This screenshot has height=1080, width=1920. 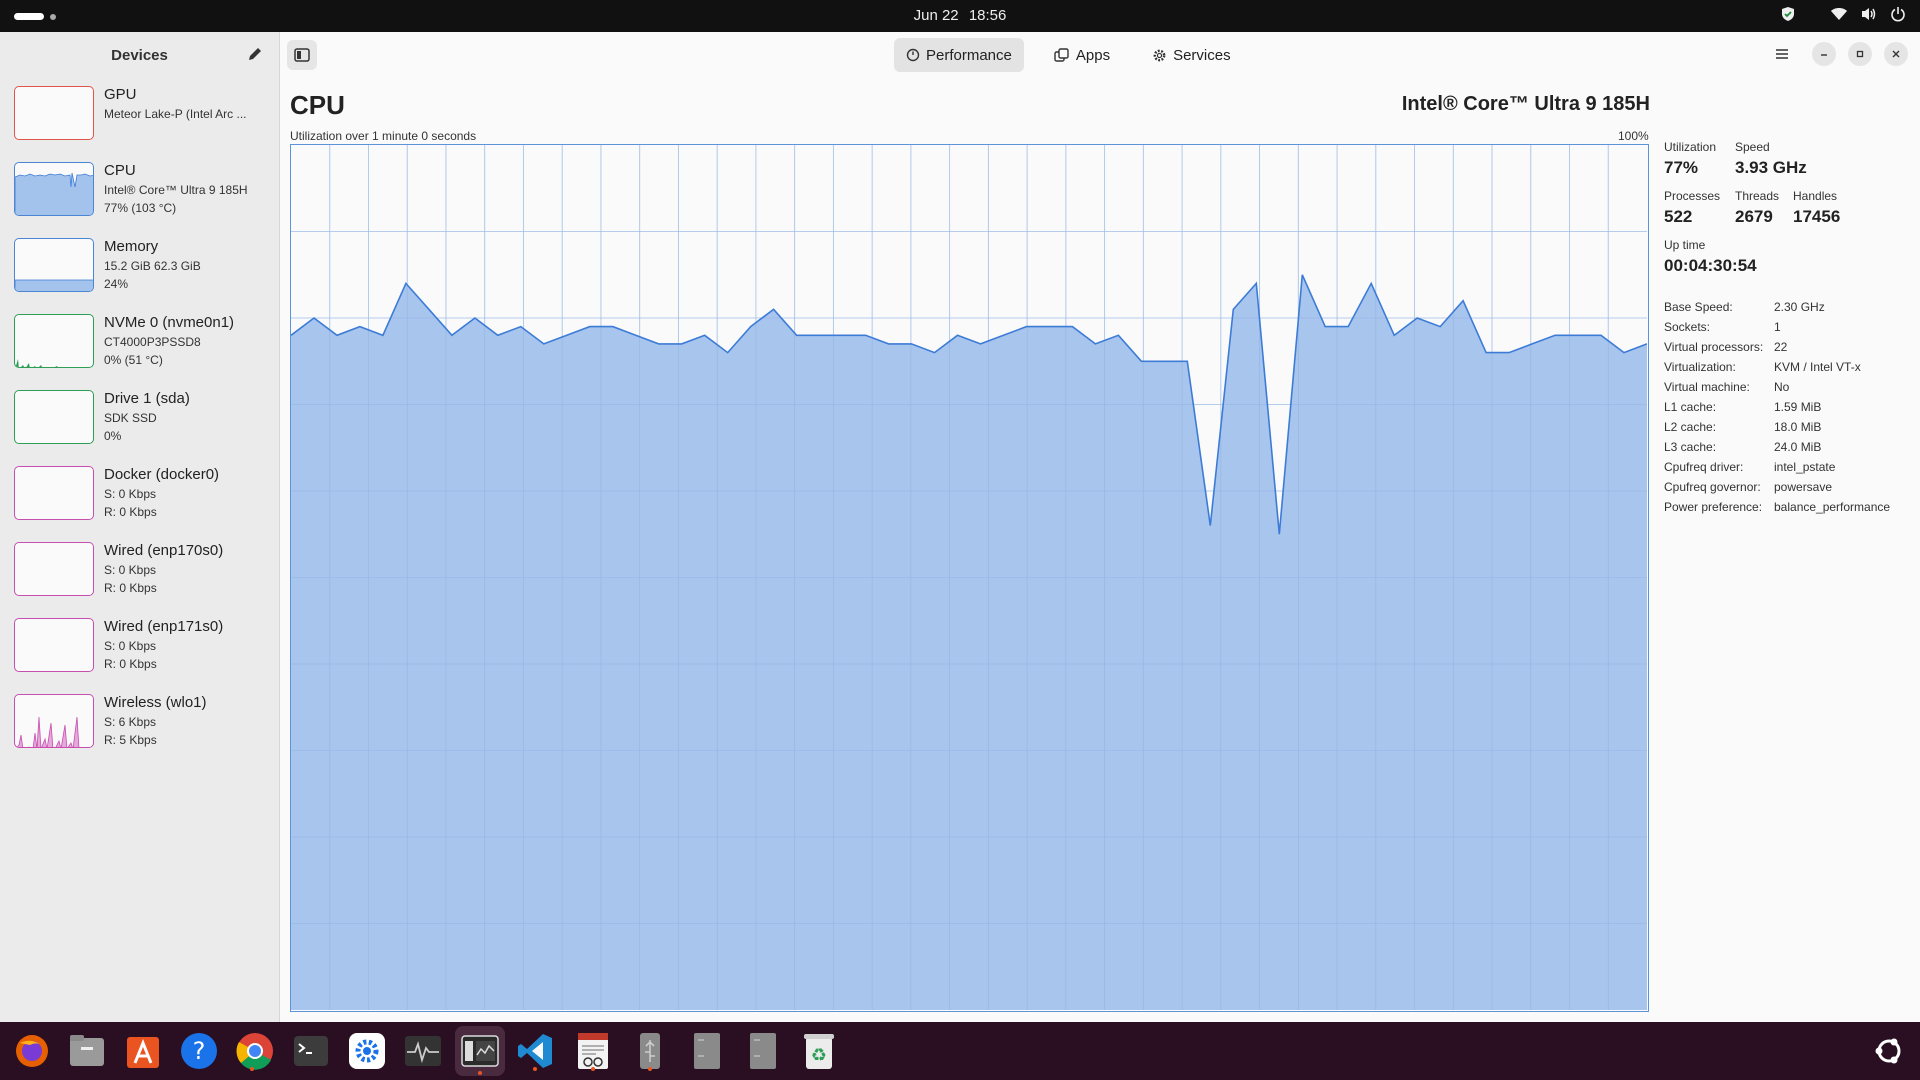 I want to click on info-value: 1.59 MiB, so click(x=1798, y=407).